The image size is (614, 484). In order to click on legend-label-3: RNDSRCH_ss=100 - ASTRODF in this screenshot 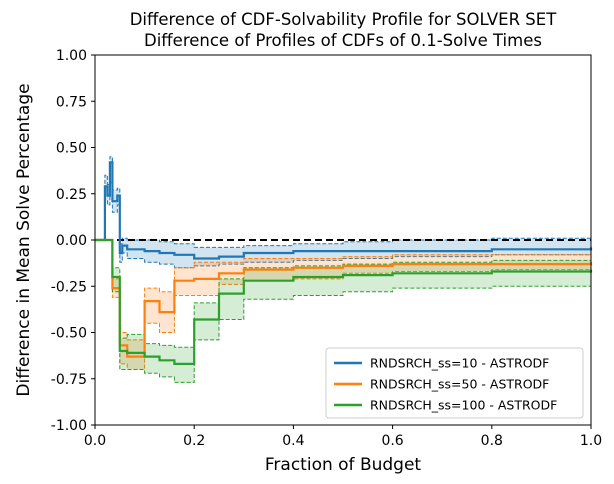, I will do `click(463, 405)`.